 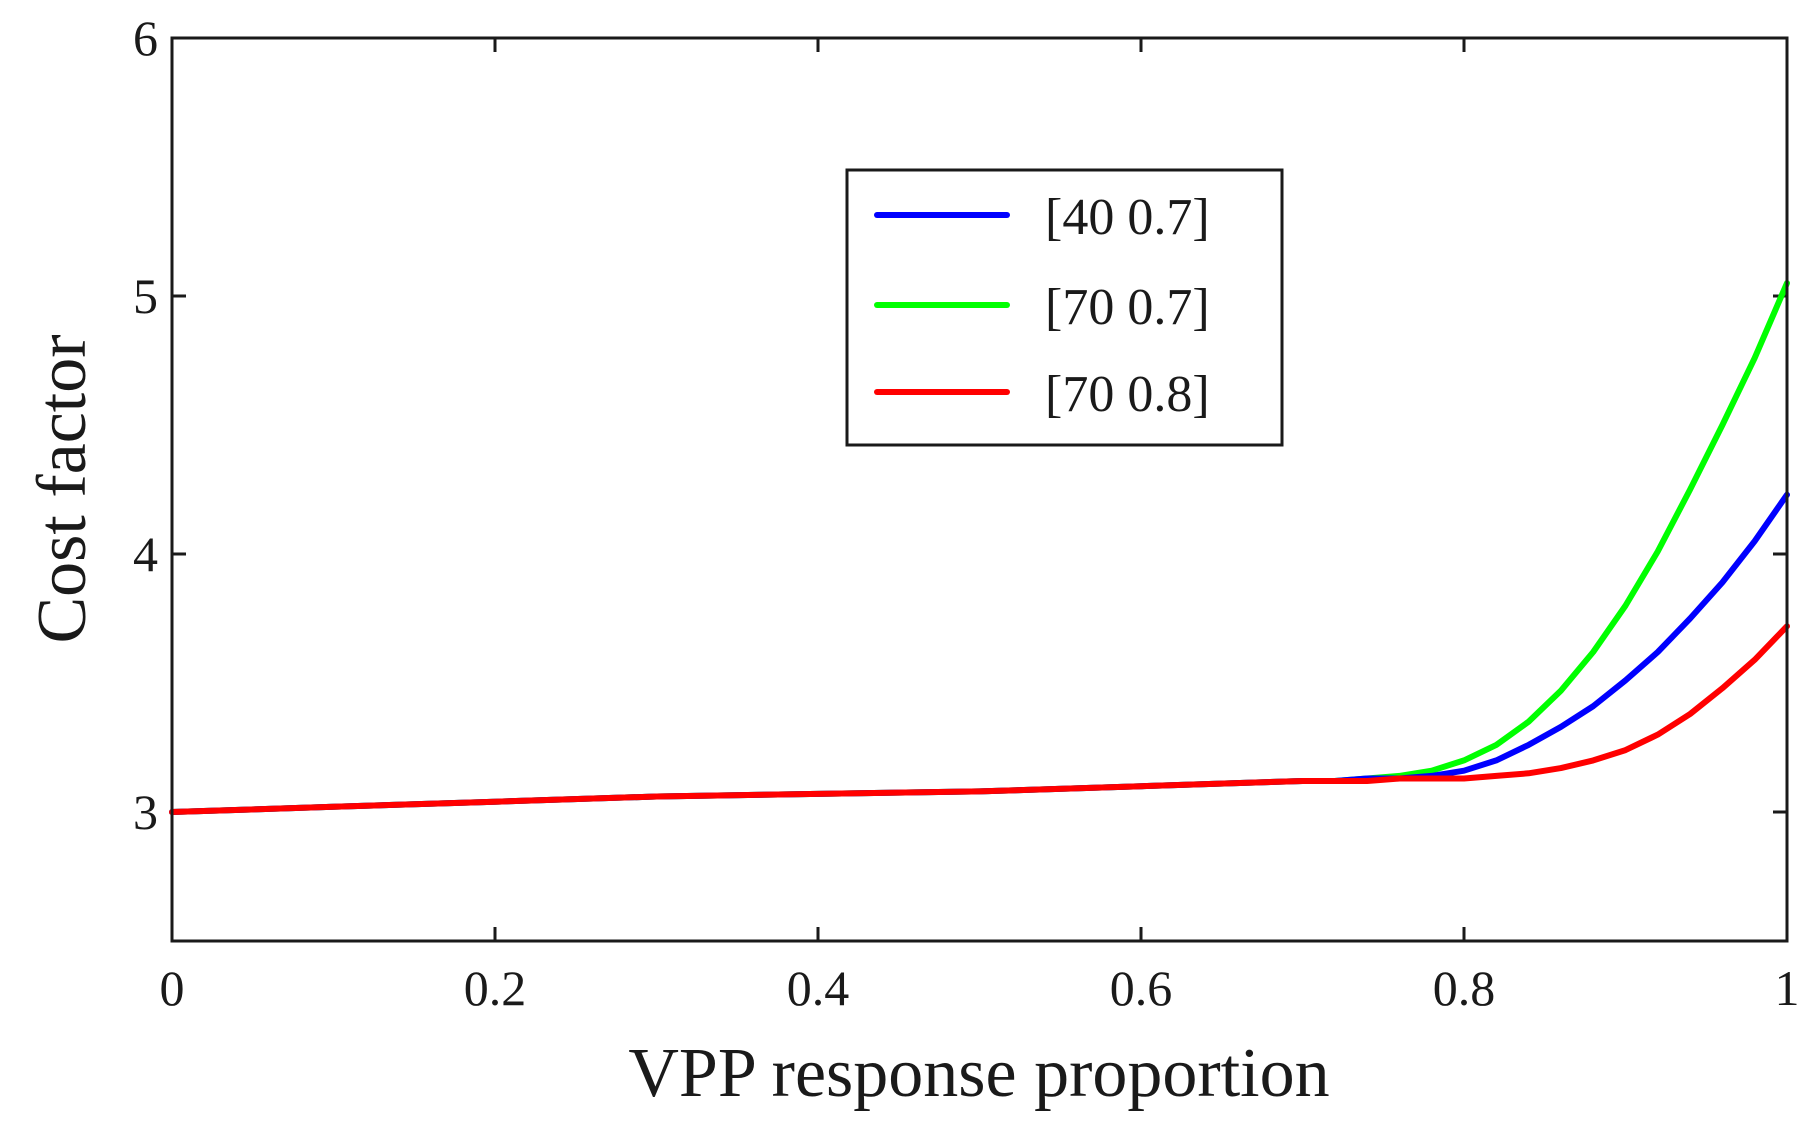 I want to click on x-tick-label: 0, so click(x=172, y=988).